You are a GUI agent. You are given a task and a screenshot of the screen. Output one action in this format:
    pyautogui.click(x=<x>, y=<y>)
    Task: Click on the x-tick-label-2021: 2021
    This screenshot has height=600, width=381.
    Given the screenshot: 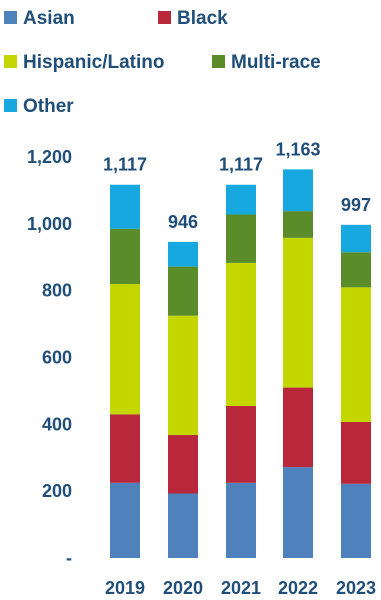 What is the action you would take?
    pyautogui.click(x=241, y=588)
    